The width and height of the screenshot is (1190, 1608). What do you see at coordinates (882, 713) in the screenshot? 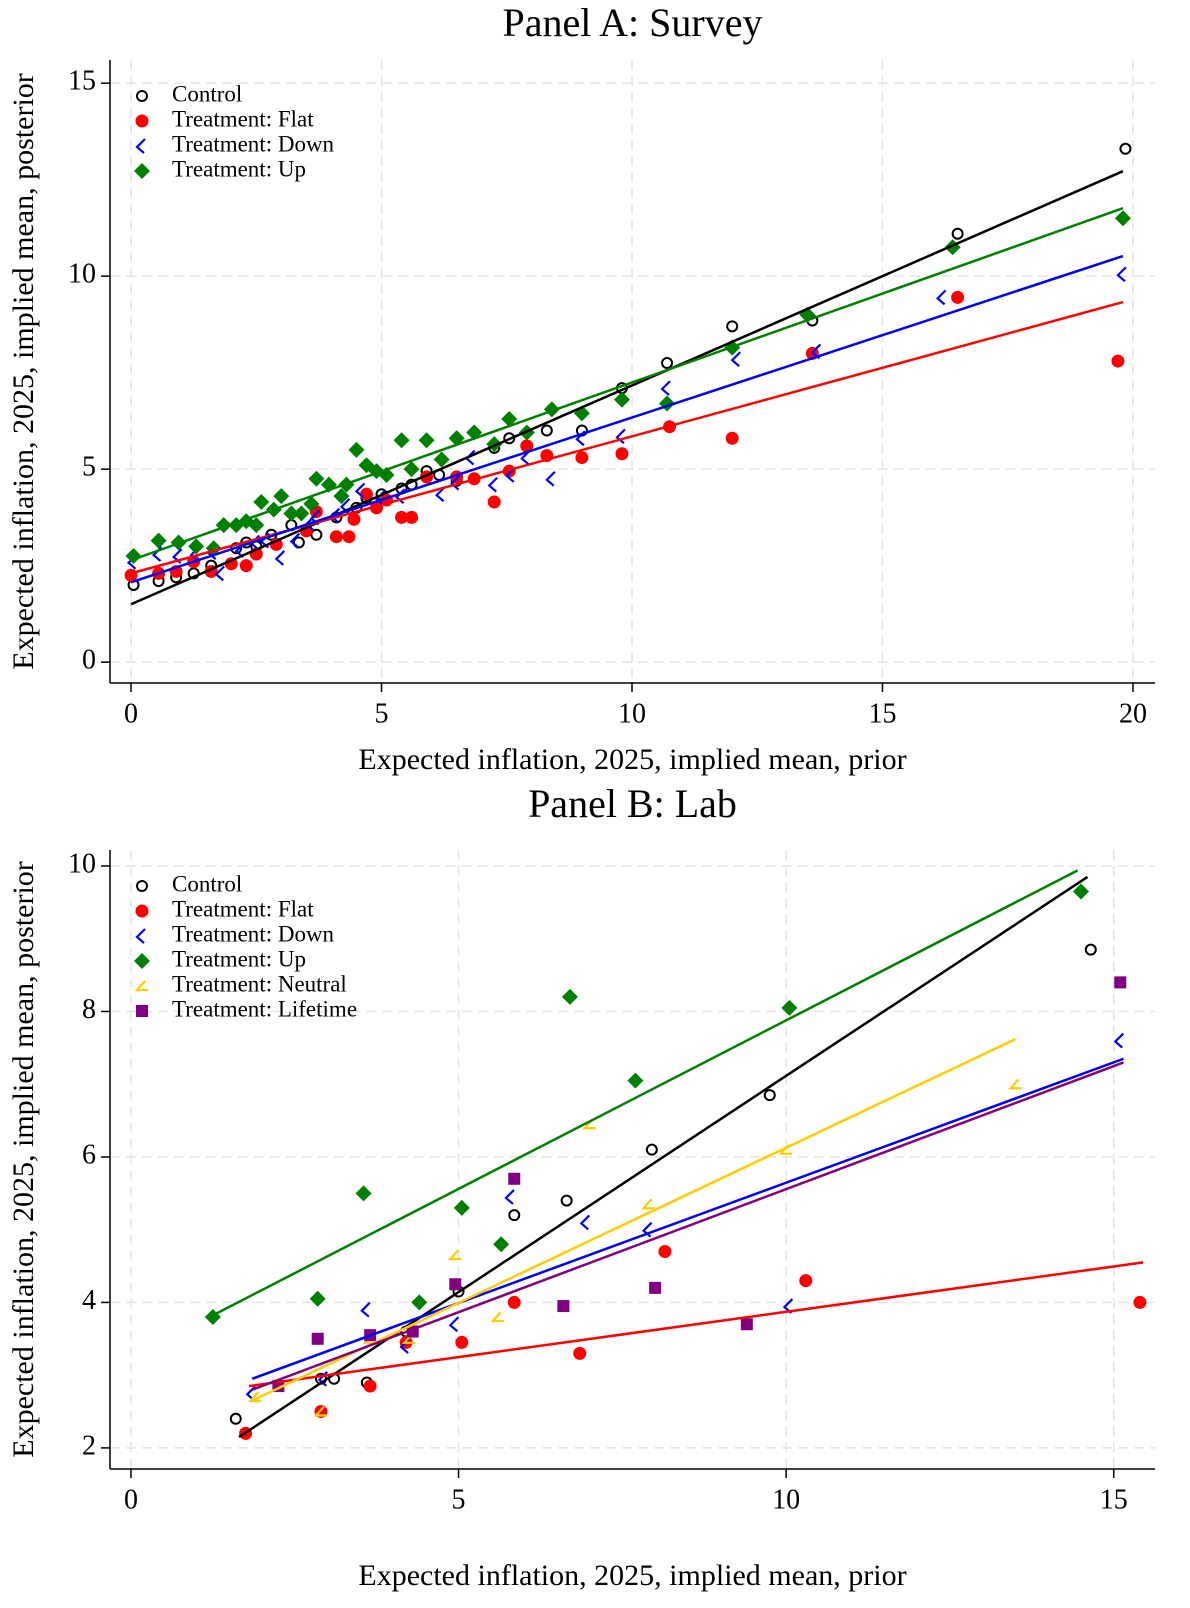
I see `x-tick-label: 15` at bounding box center [882, 713].